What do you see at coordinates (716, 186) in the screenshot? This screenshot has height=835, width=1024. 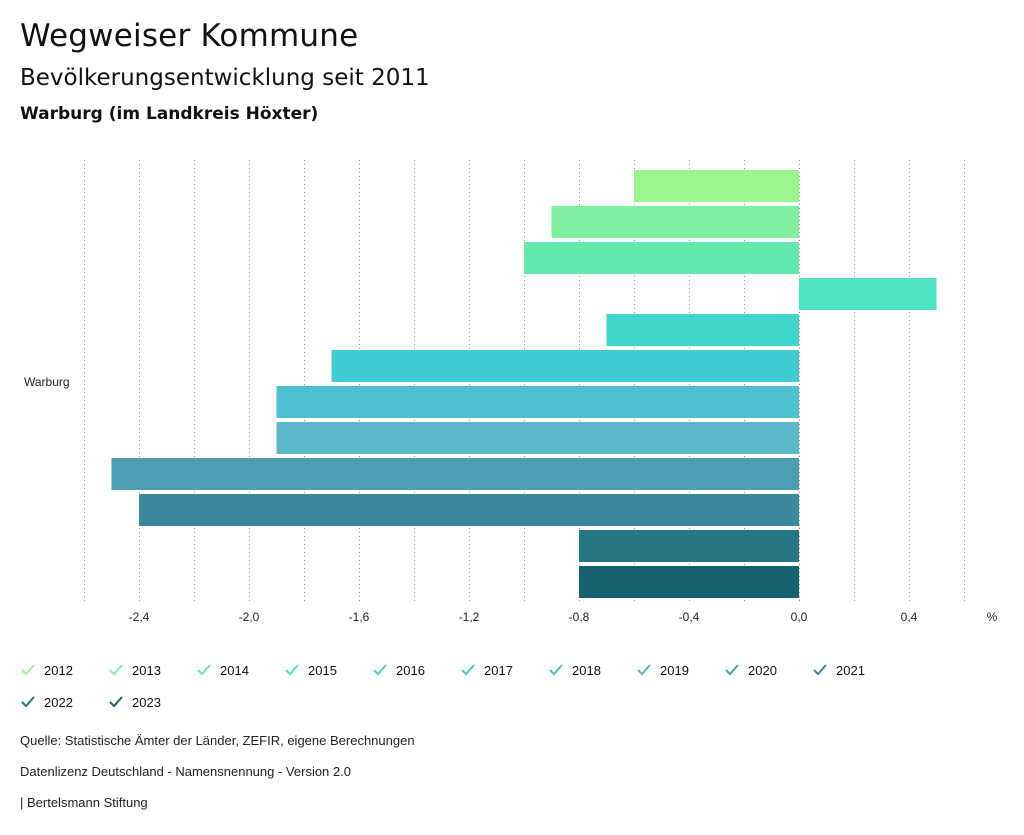 I see `bar-2012` at bounding box center [716, 186].